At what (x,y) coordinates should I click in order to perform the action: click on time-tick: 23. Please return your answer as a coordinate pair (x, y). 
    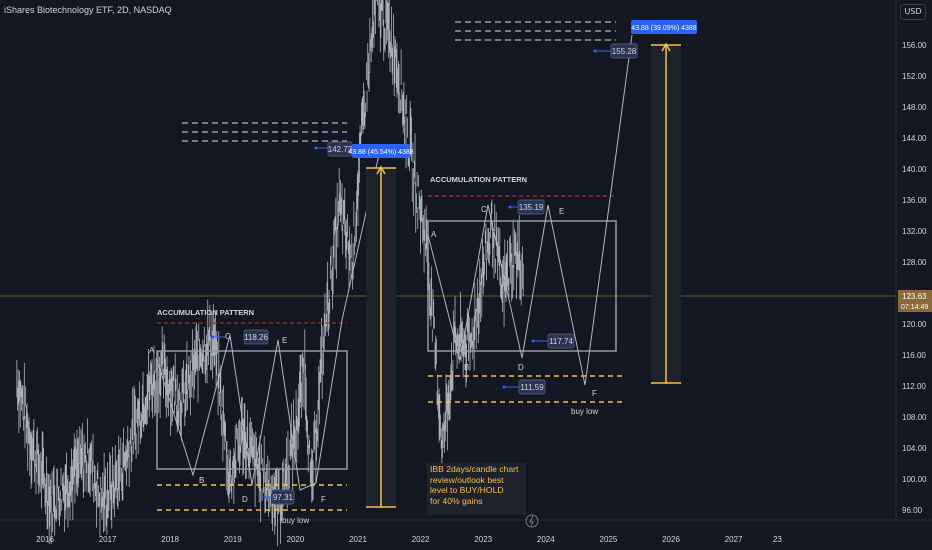
    Looking at the image, I should click on (777, 539).